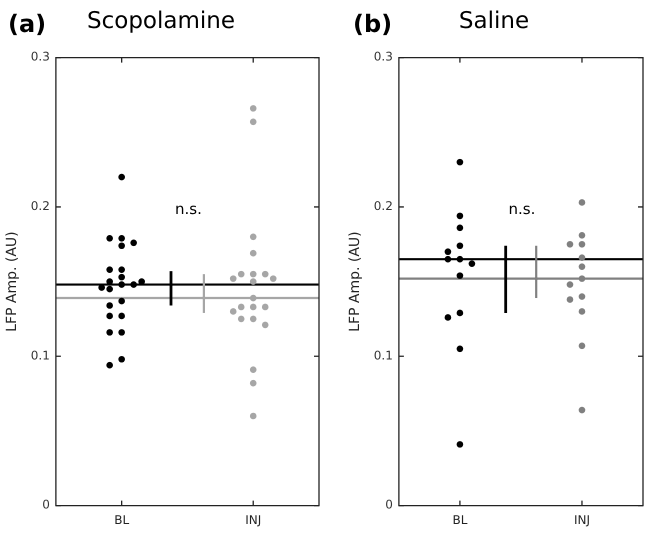 The height and width of the screenshot is (540, 647). I want to click on chart-title: Scopolamine, so click(161, 21).